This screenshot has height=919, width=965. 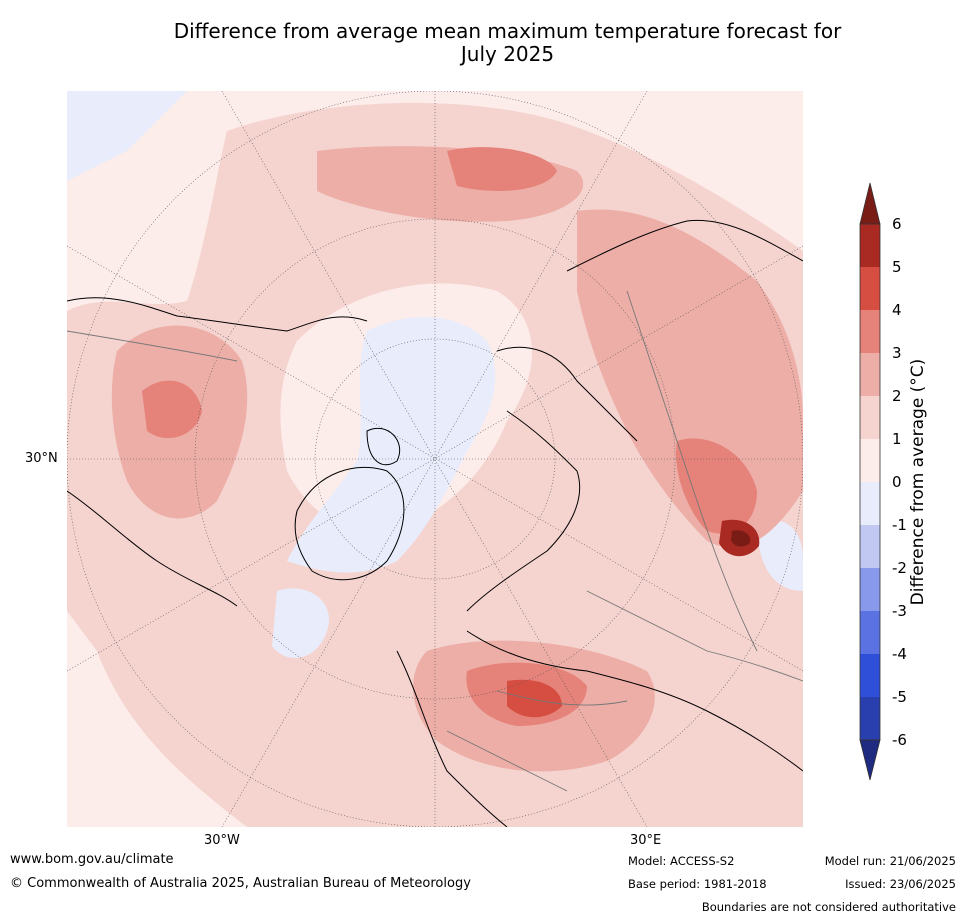 What do you see at coordinates (870, 203) in the screenshot?
I see `colorbar-max-arrow` at bounding box center [870, 203].